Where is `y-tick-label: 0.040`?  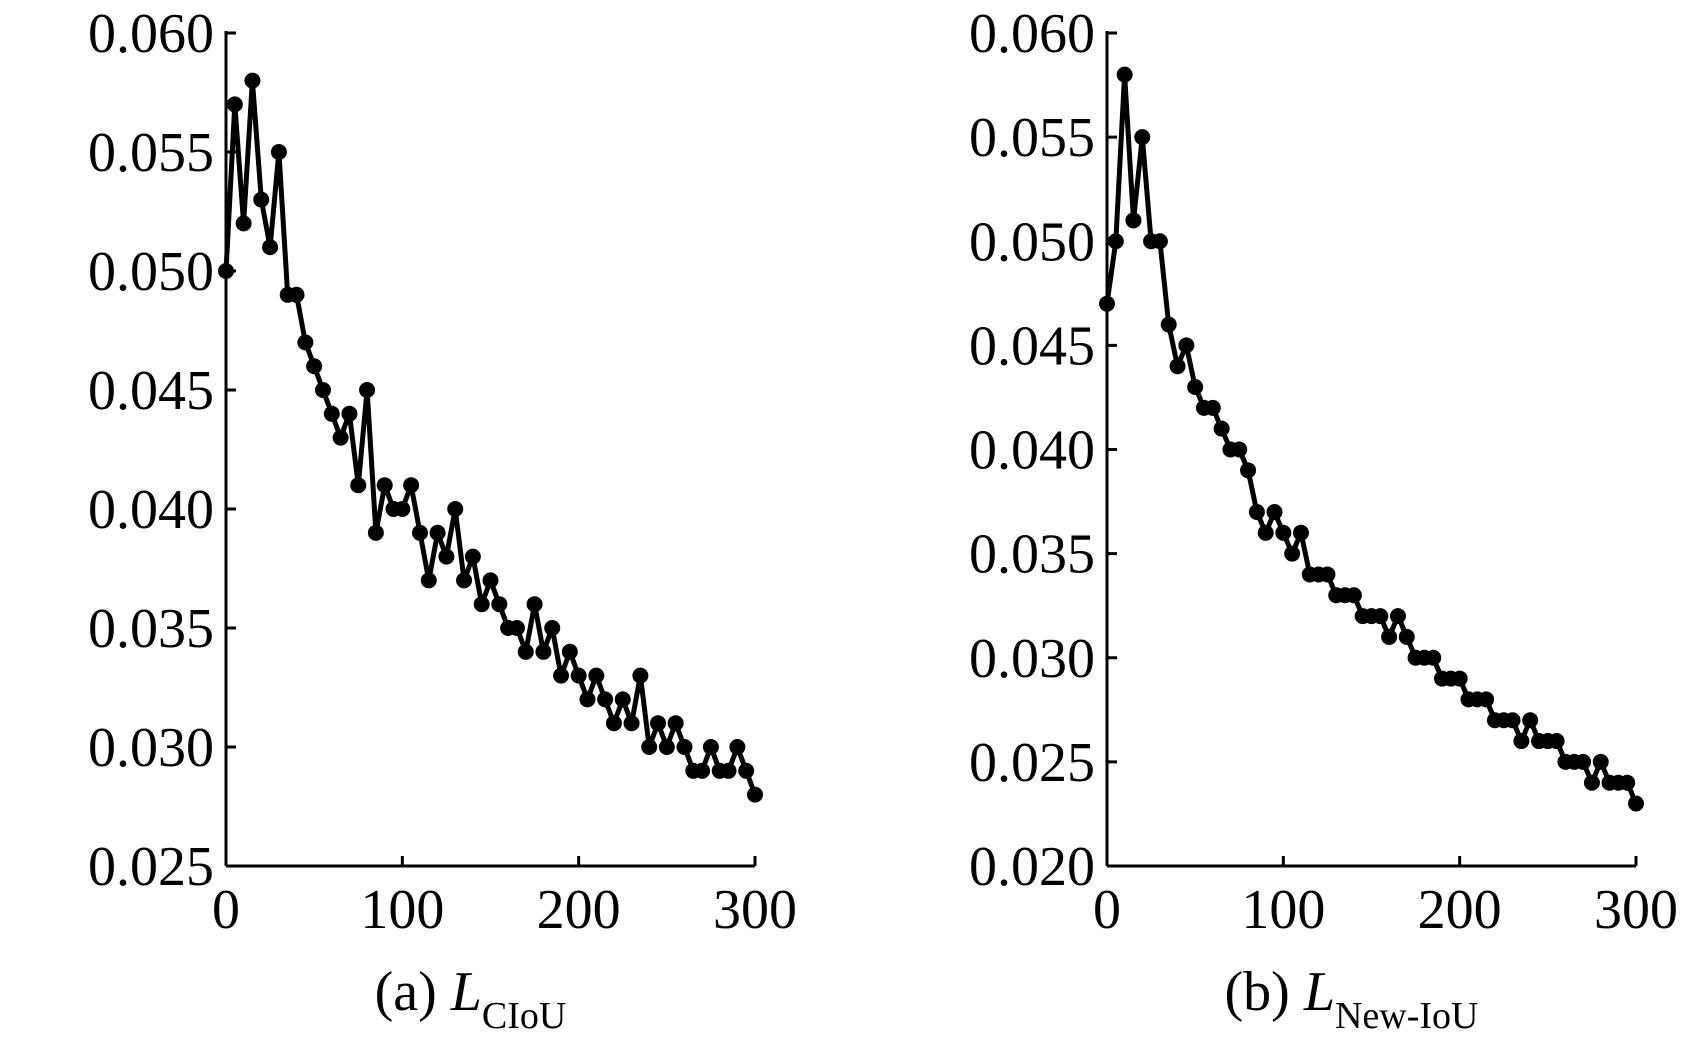
y-tick-label: 0.040 is located at coordinates (1032, 451).